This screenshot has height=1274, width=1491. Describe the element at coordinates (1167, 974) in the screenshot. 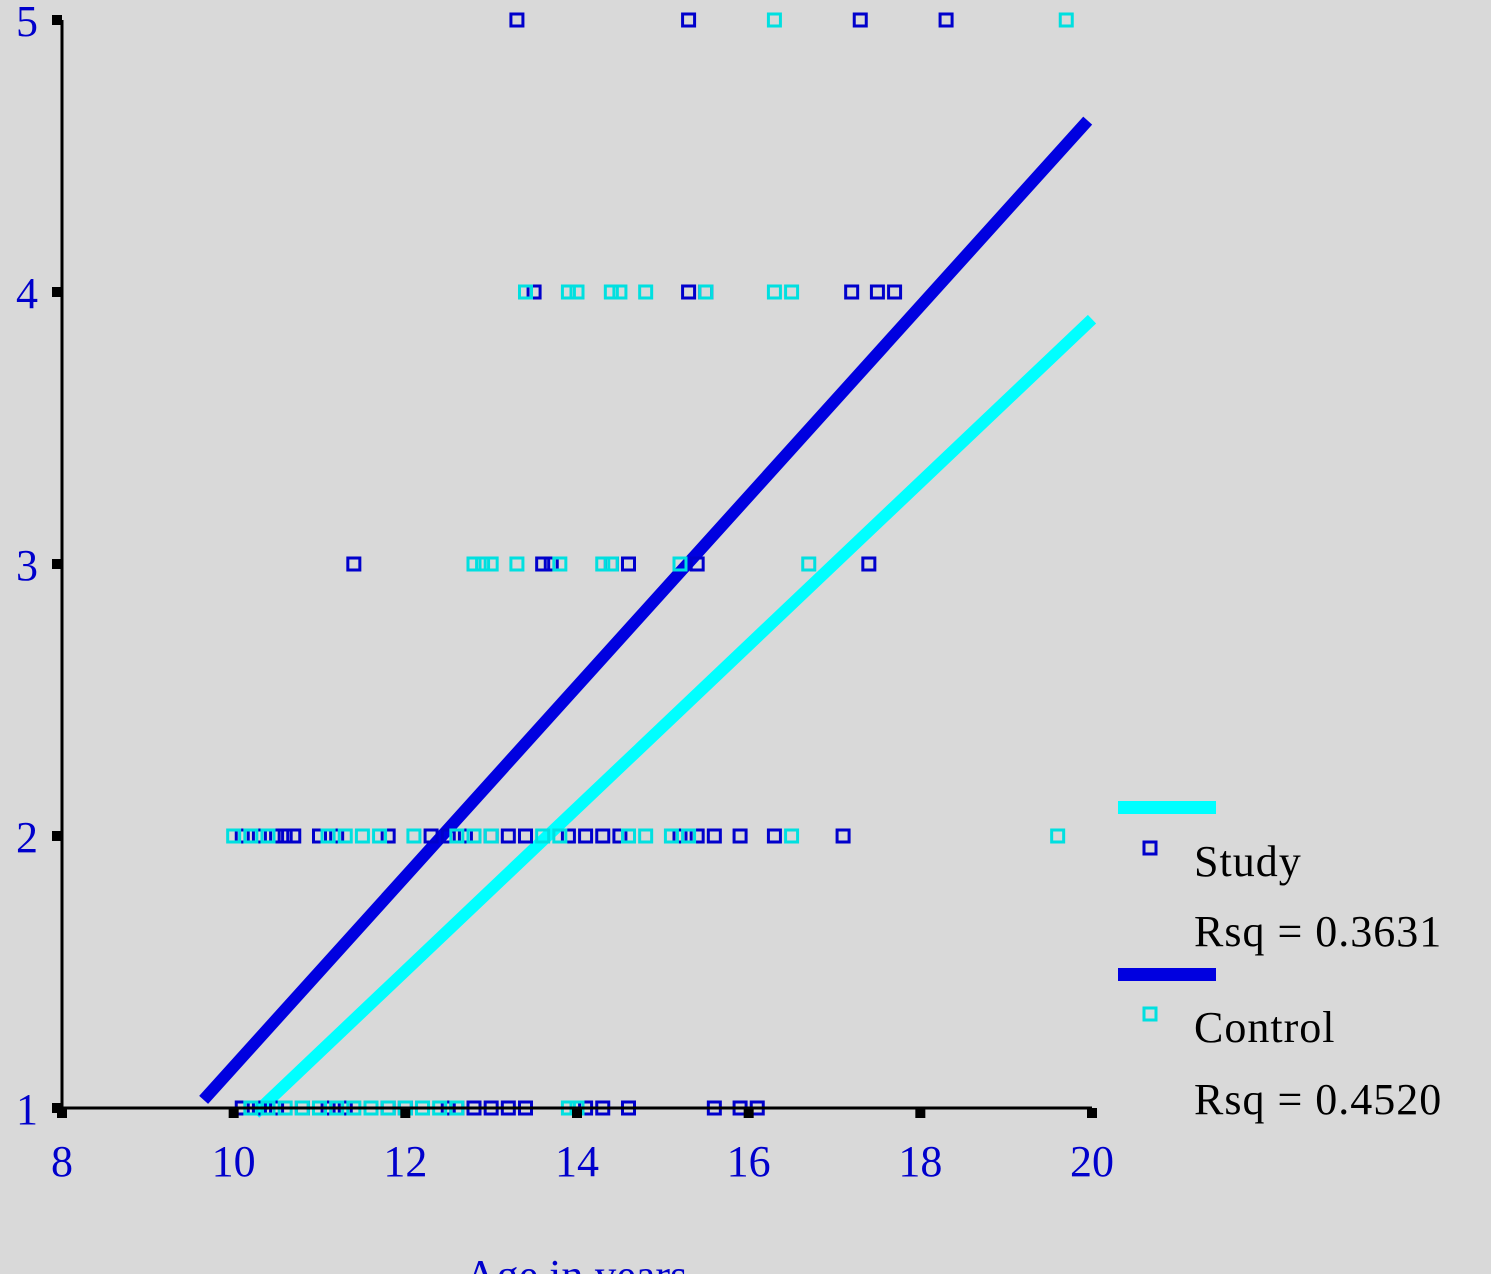

I see `legend-fit-line-study` at that location.